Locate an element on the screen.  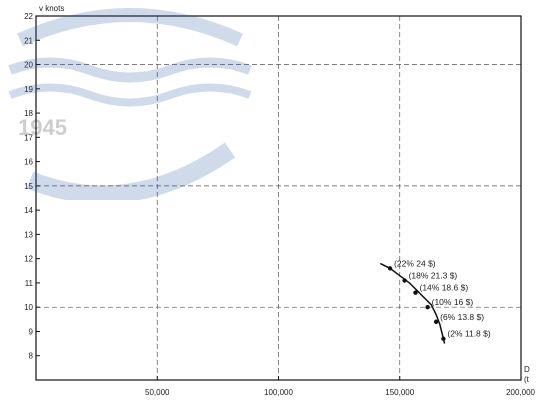
x-axis-ticks: 50,000 100,000 150,000 200,000 is located at coordinates (340, 386).